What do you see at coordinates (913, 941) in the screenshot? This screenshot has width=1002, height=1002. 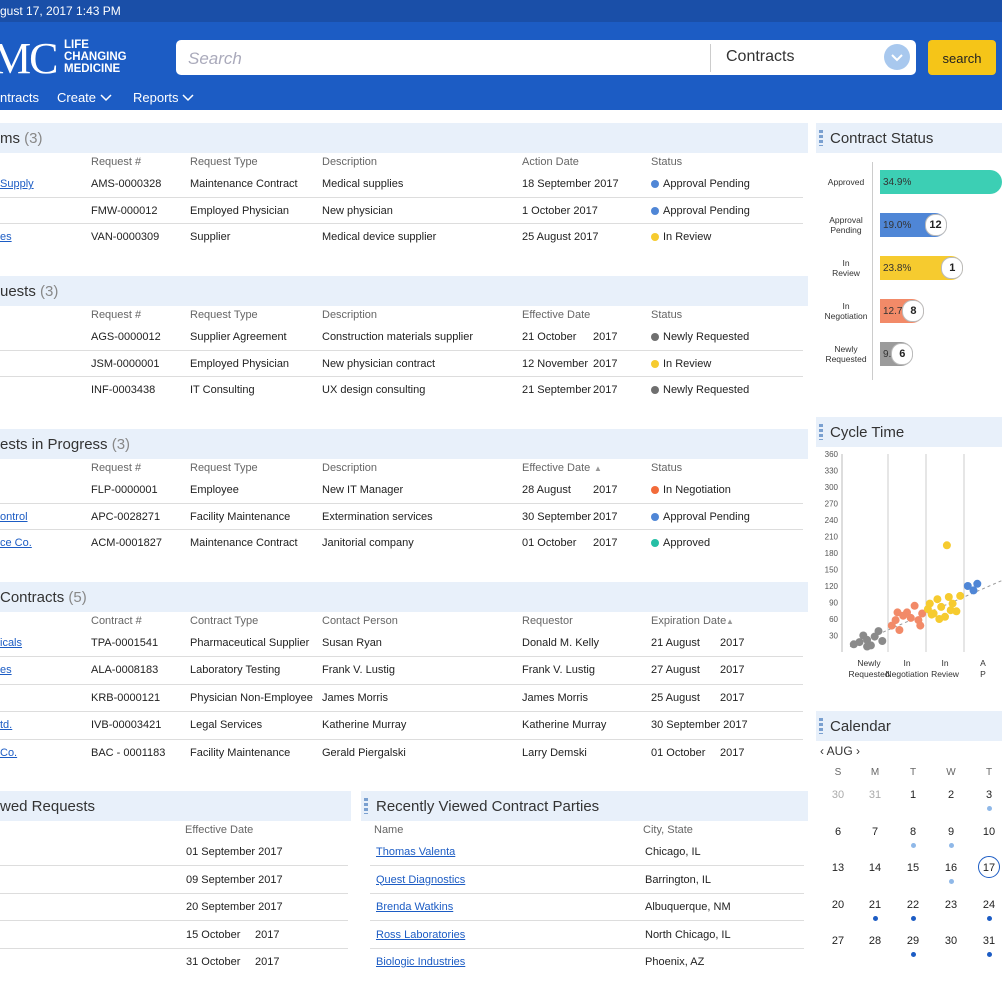 I see `calendar-day: 29` at bounding box center [913, 941].